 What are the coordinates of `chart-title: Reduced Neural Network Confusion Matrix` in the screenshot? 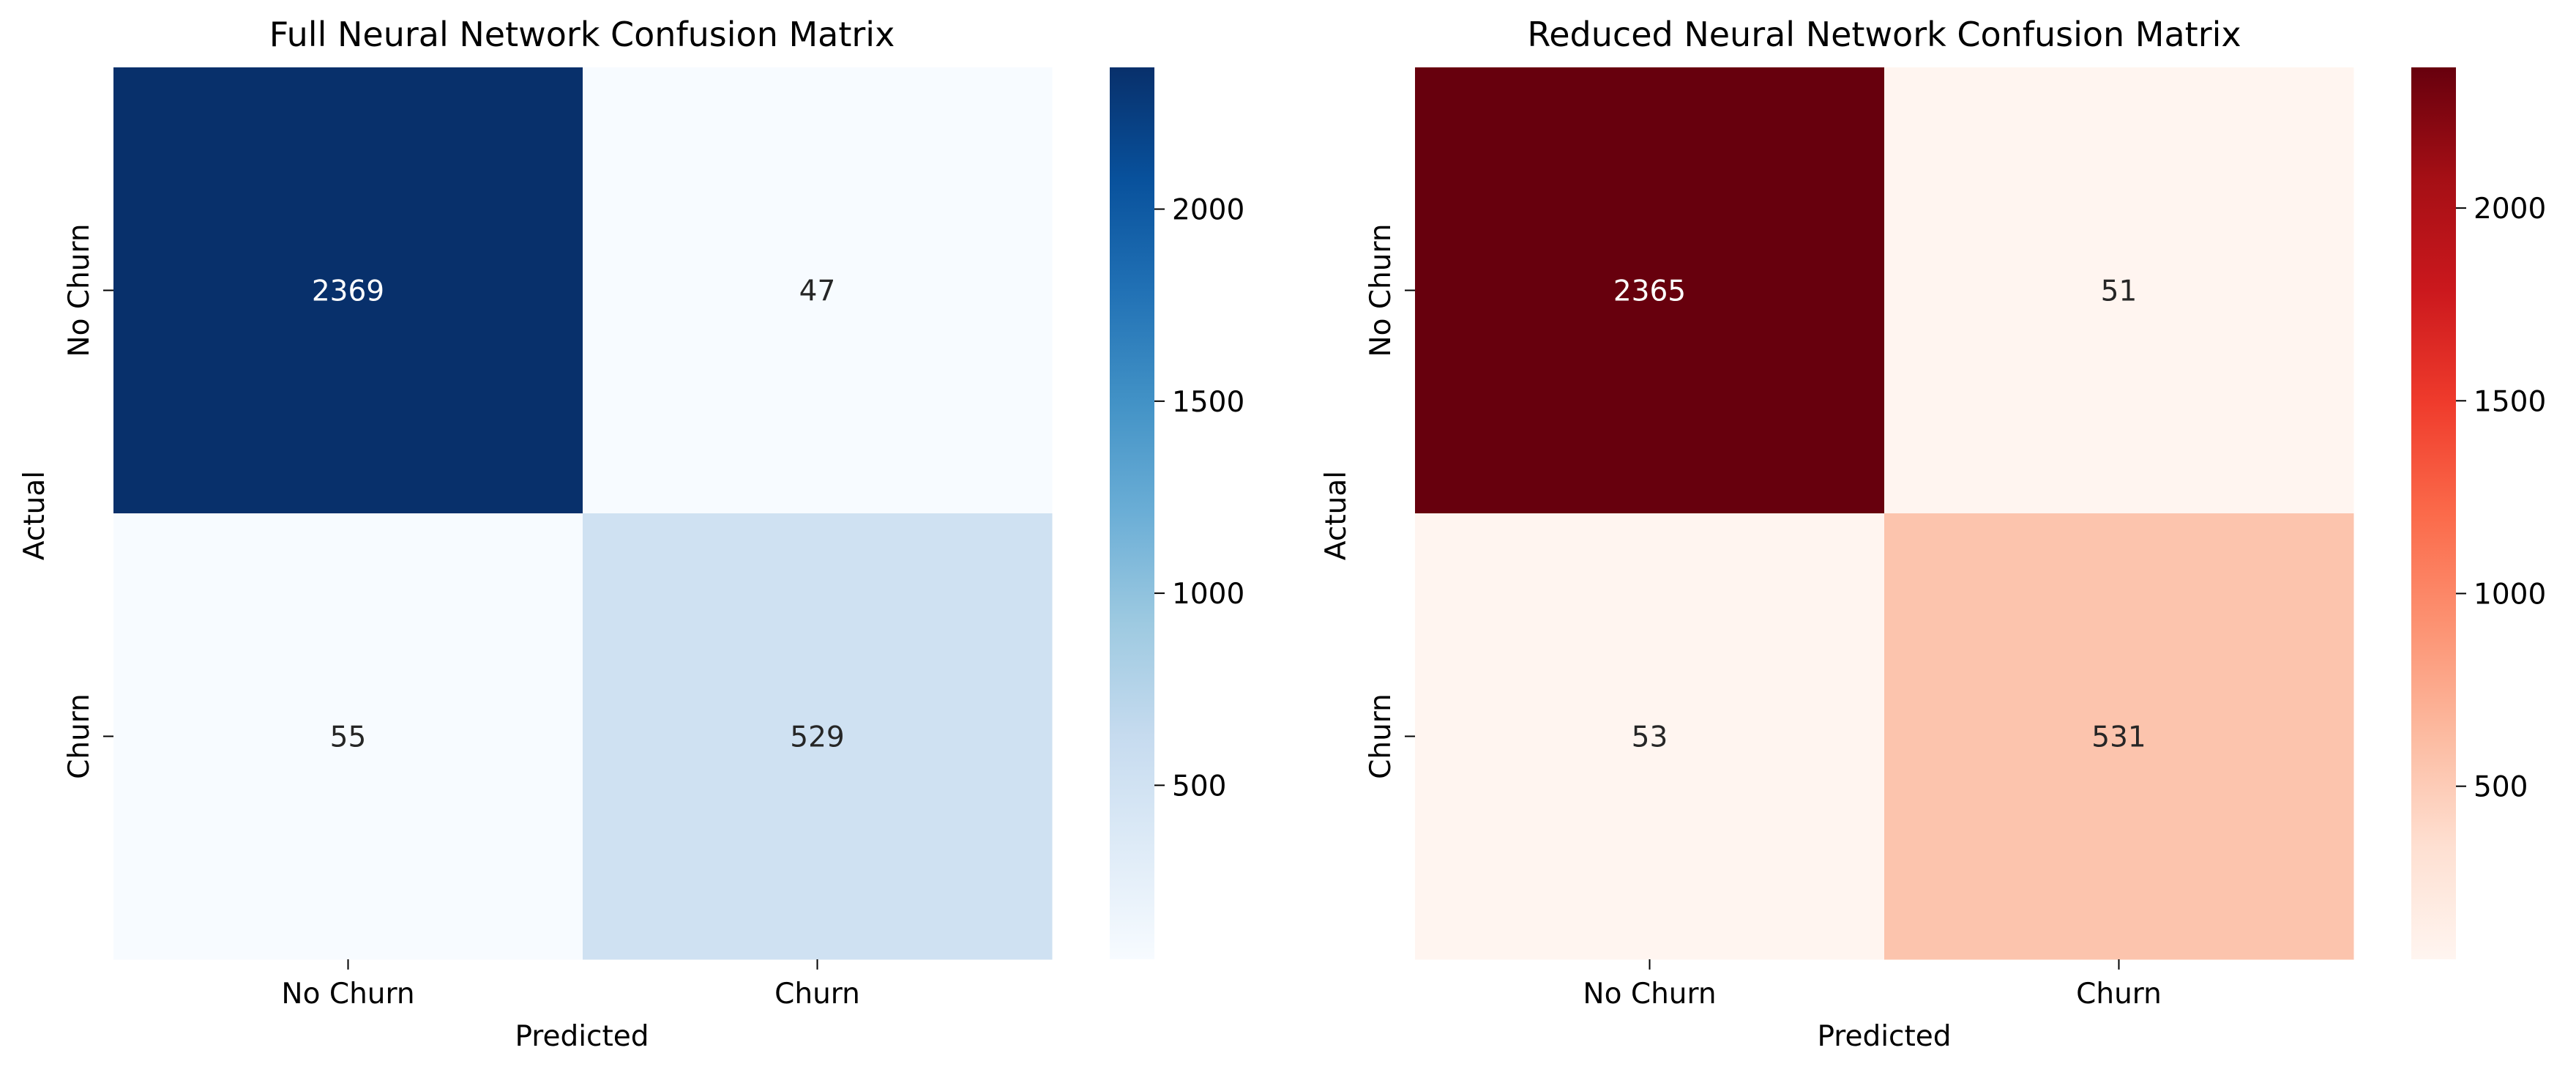 It's located at (1884, 34).